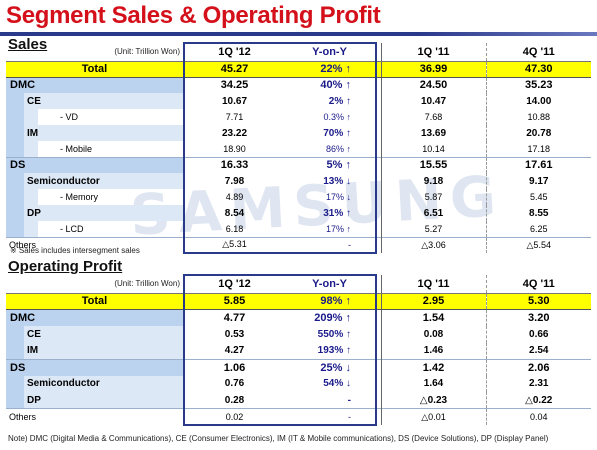 The image size is (597, 450). I want to click on table-row: - LCD 6.18 17% ↑ 5.27 6.25, so click(298, 229).